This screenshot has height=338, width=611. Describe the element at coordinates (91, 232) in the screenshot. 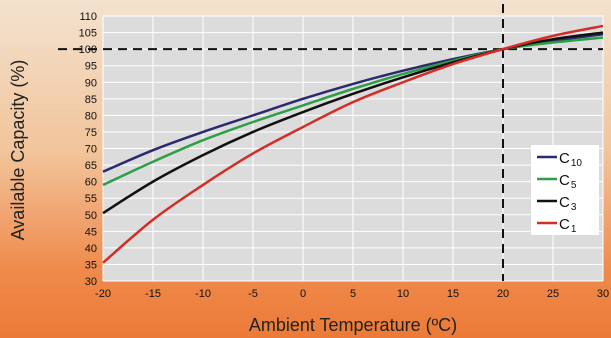

I see `y-tick-label: 45` at that location.